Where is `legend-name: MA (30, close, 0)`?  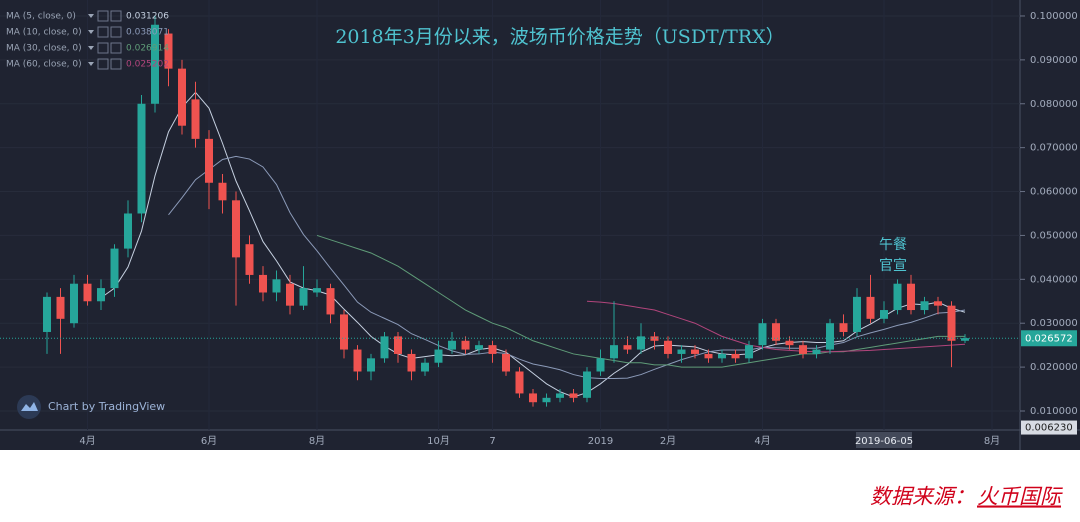 legend-name: MA (30, close, 0) is located at coordinates (44, 49).